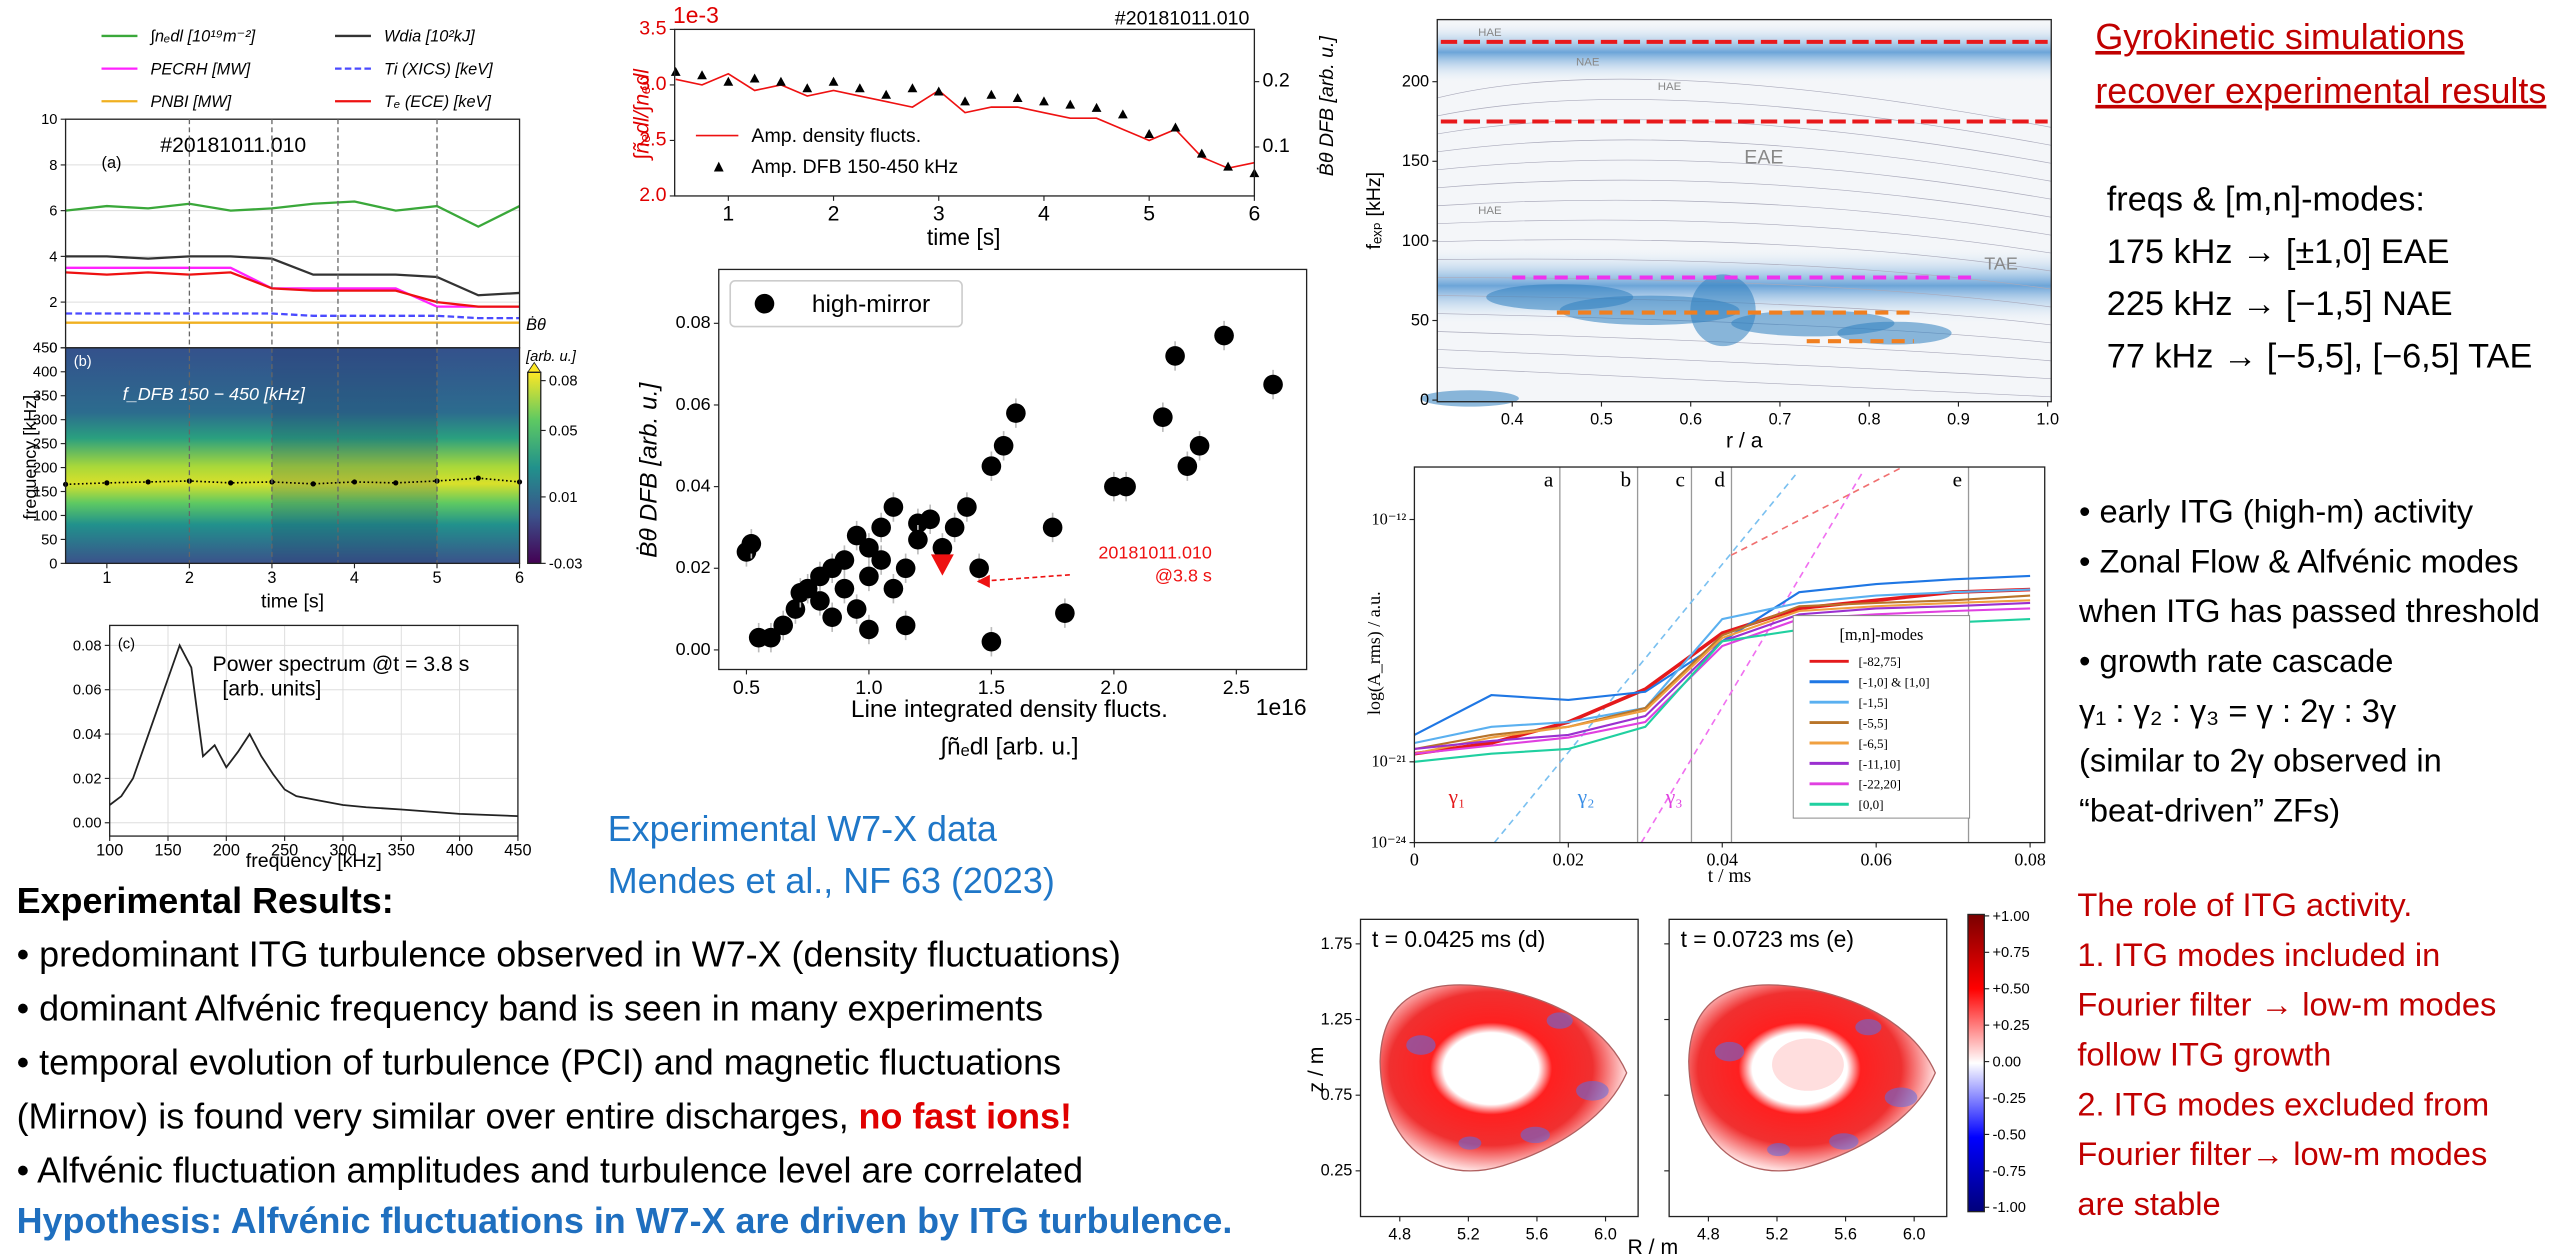  Describe the element at coordinates (1490, 33) in the screenshot. I see `annotation: HAE` at that location.